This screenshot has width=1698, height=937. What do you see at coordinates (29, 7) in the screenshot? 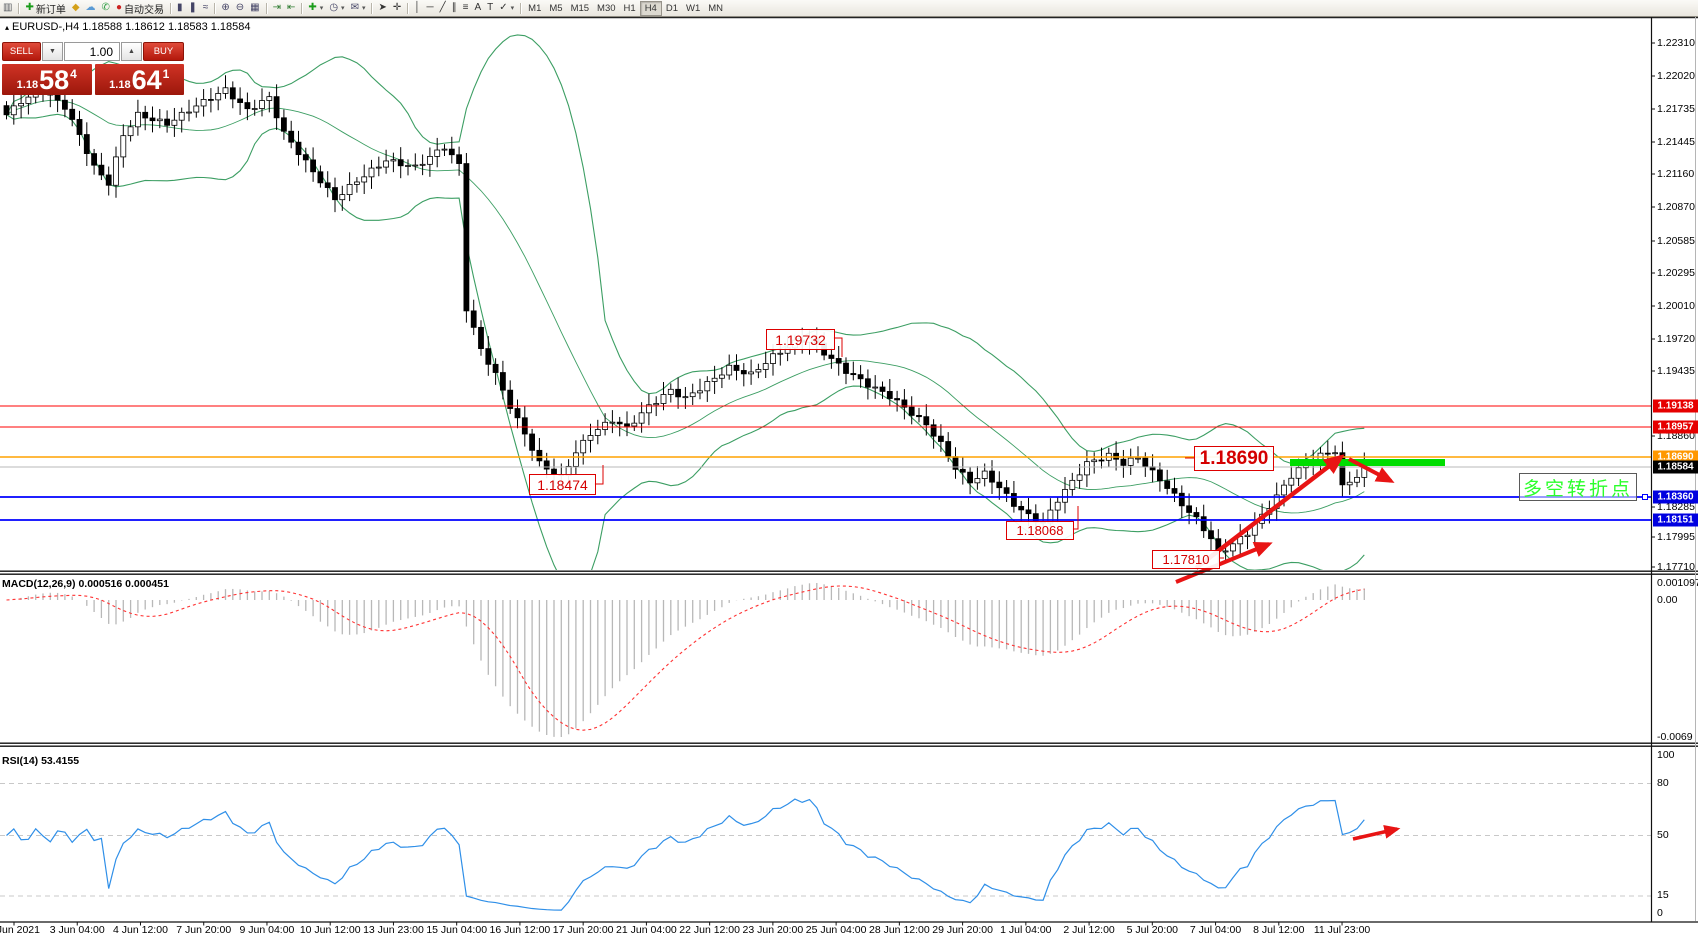
I see `new-order-button: ✚` at bounding box center [29, 7].